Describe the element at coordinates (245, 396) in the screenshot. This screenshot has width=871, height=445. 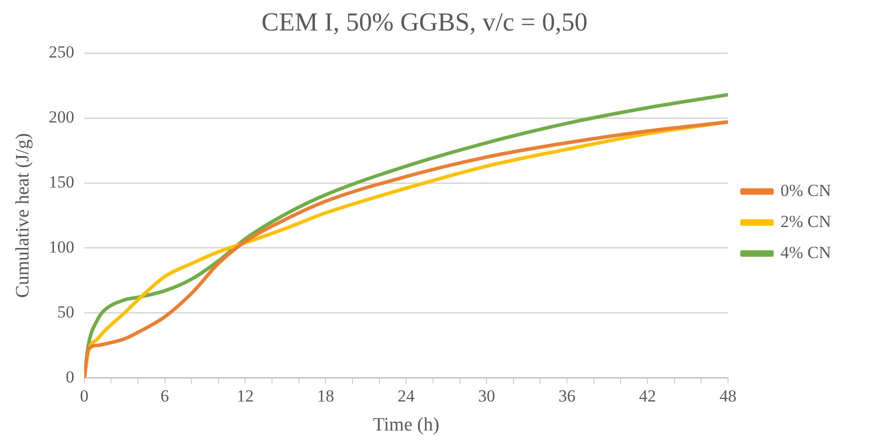
I see `x-tick-label: 12` at that location.